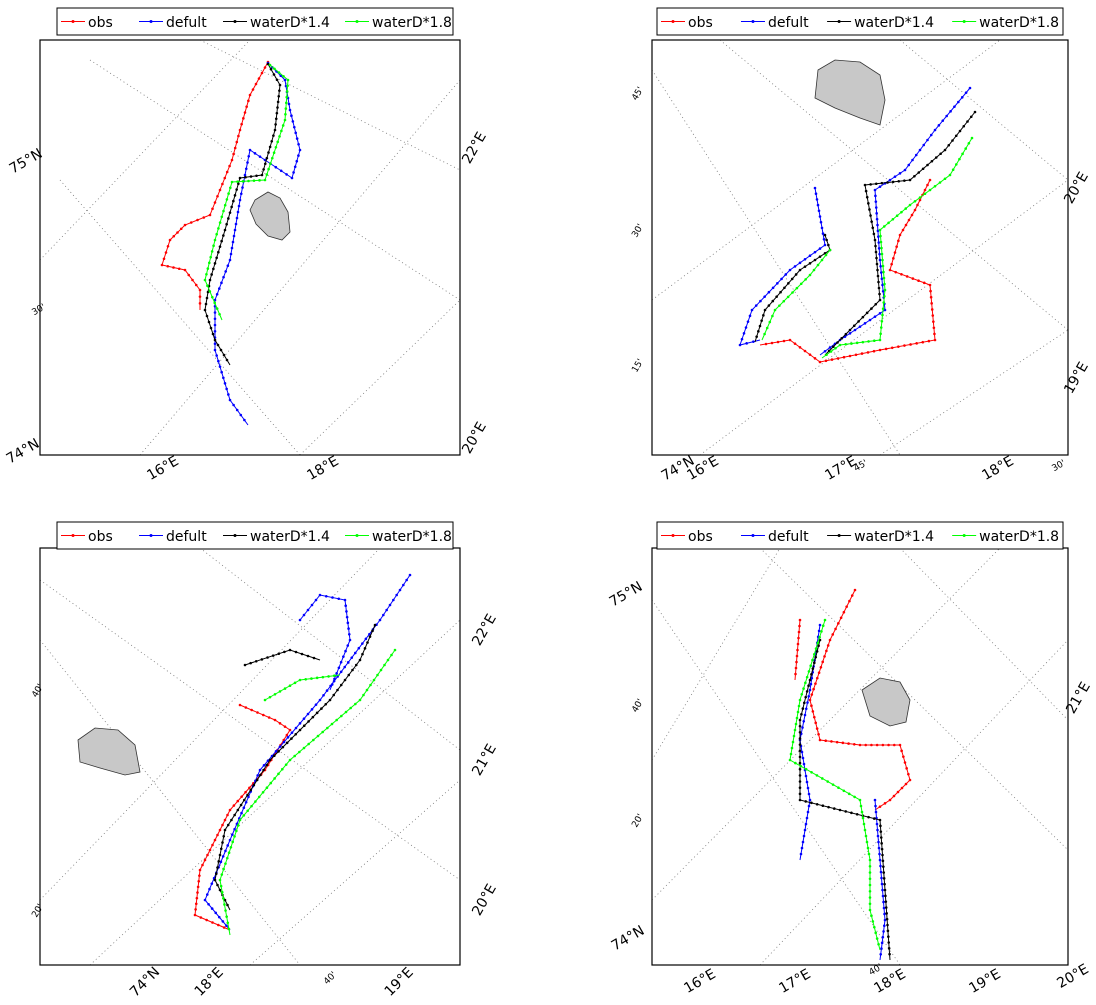 The height and width of the screenshot is (1005, 1096). Describe the element at coordinates (290, 23) in the screenshot. I see `legend-label: waterD*1.4` at that location.